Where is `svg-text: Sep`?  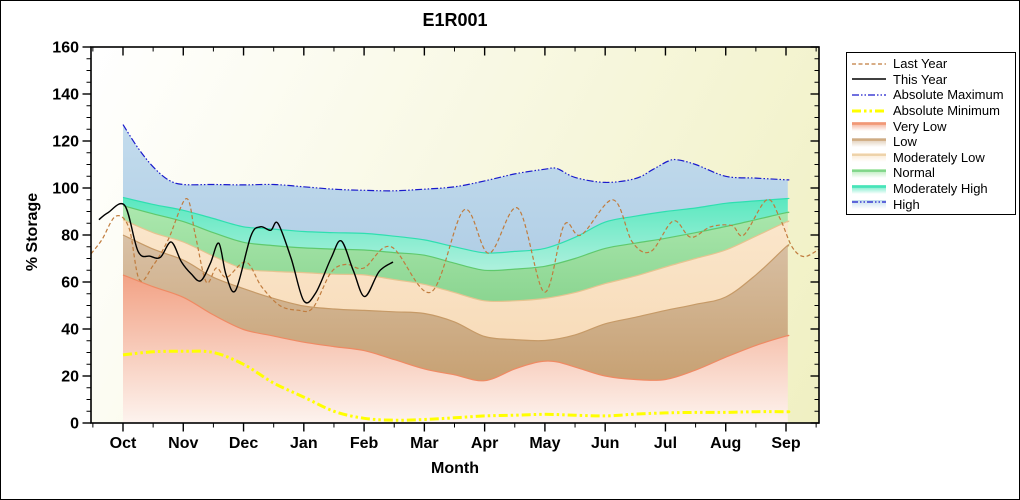 svg-text: Sep is located at coordinates (786, 443).